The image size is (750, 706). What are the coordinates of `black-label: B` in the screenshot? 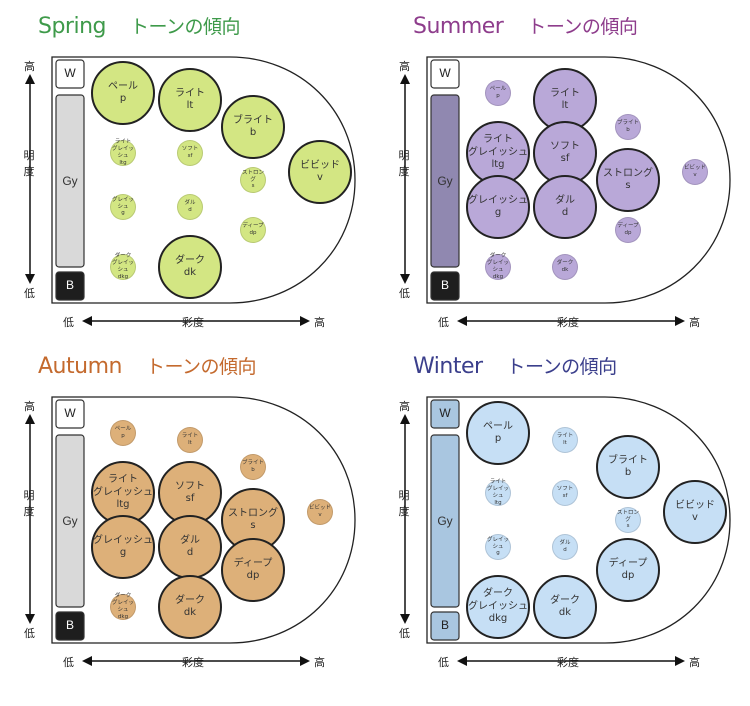 It's located at (444, 285).